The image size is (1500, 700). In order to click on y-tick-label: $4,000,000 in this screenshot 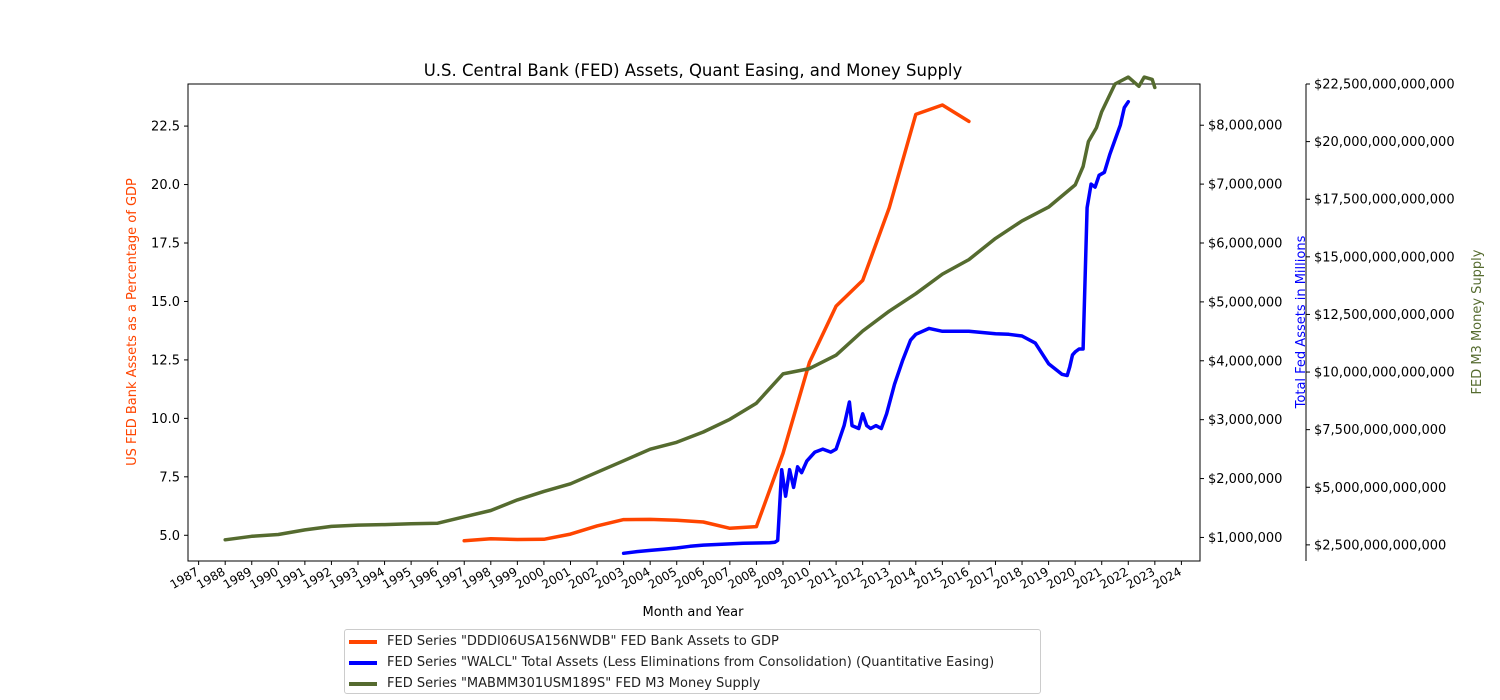, I will do `click(1245, 361)`.